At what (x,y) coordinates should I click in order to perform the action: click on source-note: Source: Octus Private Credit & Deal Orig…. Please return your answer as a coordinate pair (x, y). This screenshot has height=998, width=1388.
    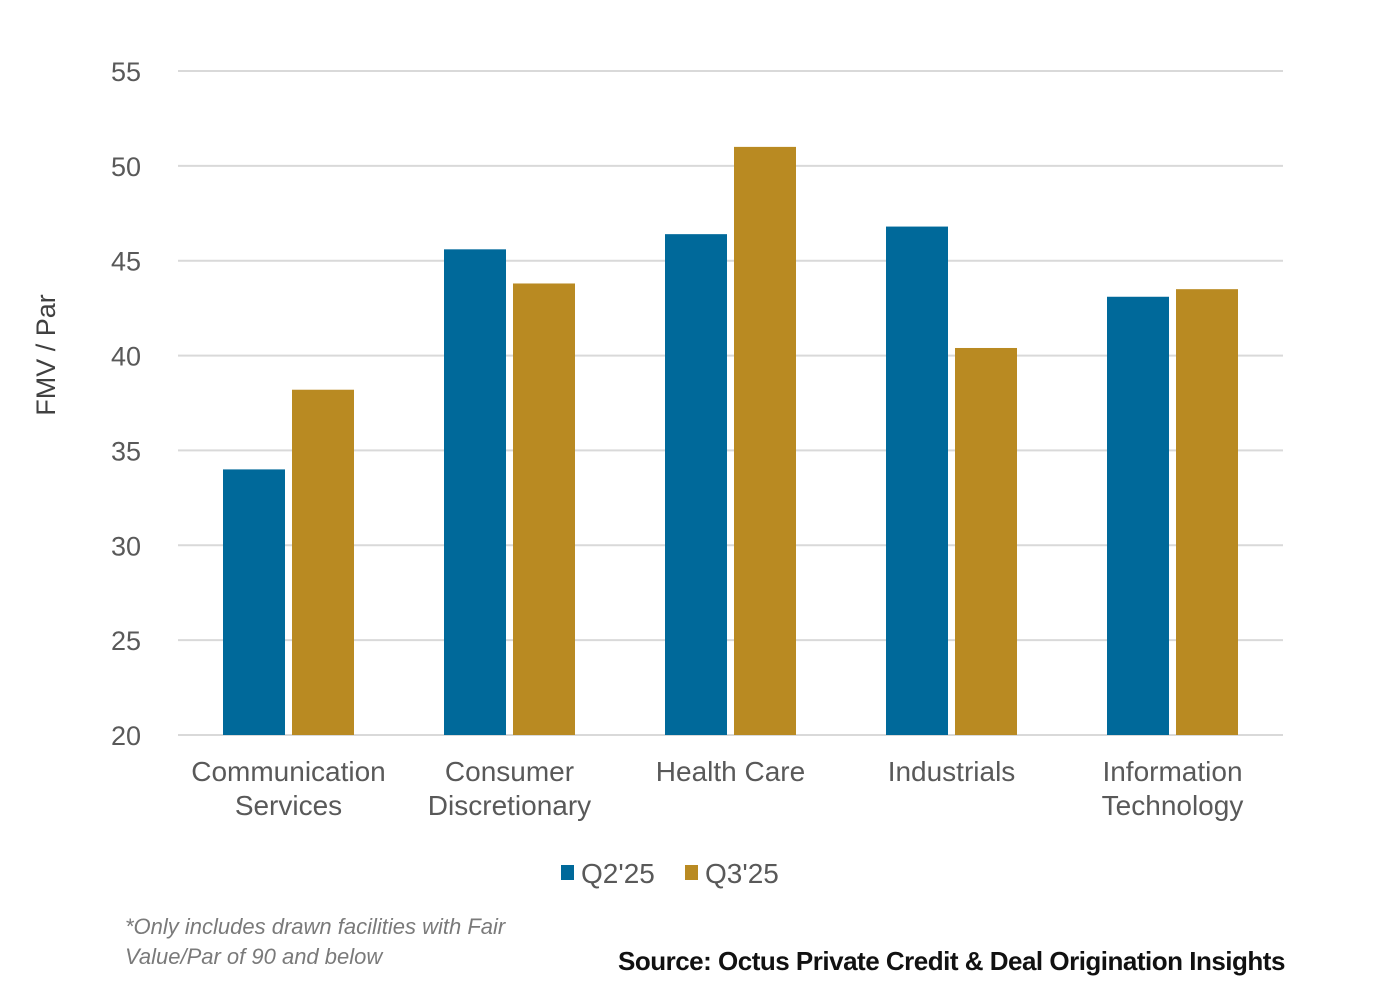
    Looking at the image, I should click on (951, 961).